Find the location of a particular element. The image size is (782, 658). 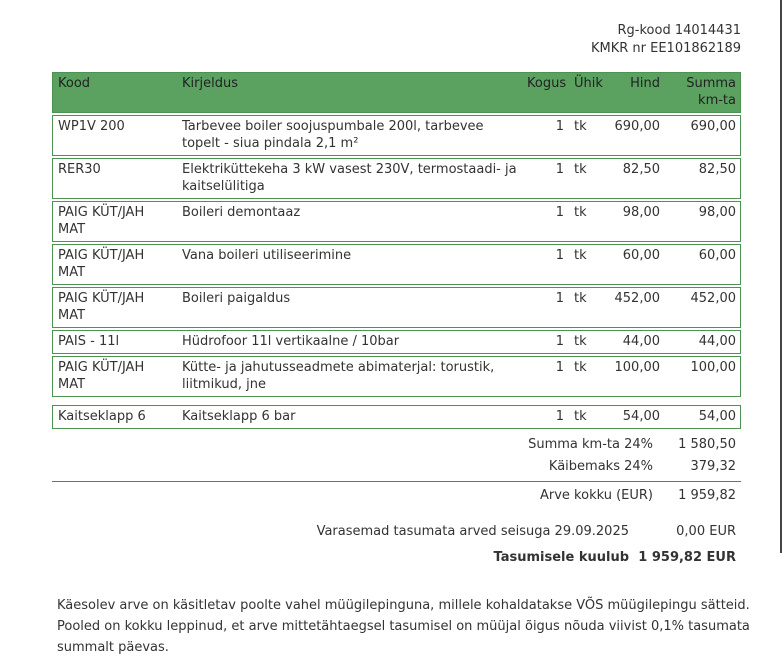

cell-hind: 452,00 is located at coordinates (637, 298).